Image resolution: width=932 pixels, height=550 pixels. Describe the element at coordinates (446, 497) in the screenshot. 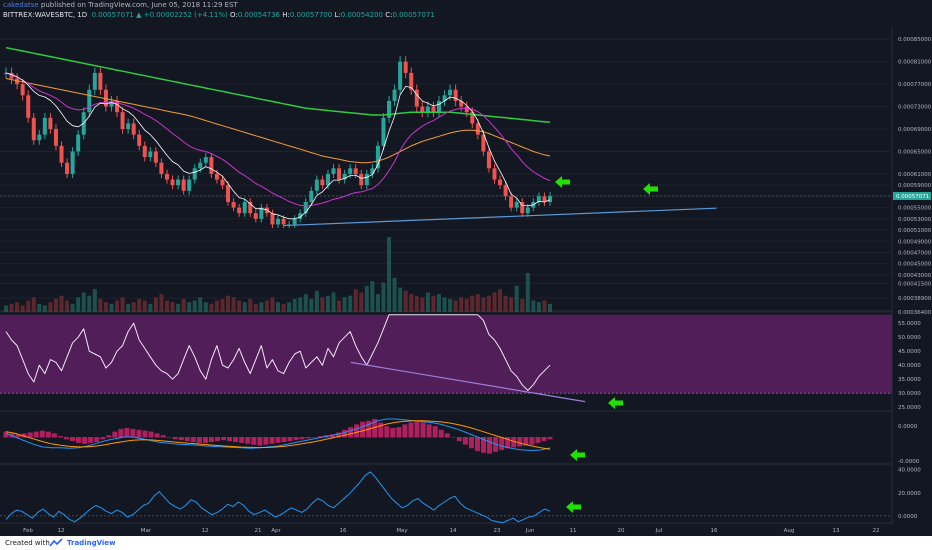

I see `oscillator-pane` at that location.